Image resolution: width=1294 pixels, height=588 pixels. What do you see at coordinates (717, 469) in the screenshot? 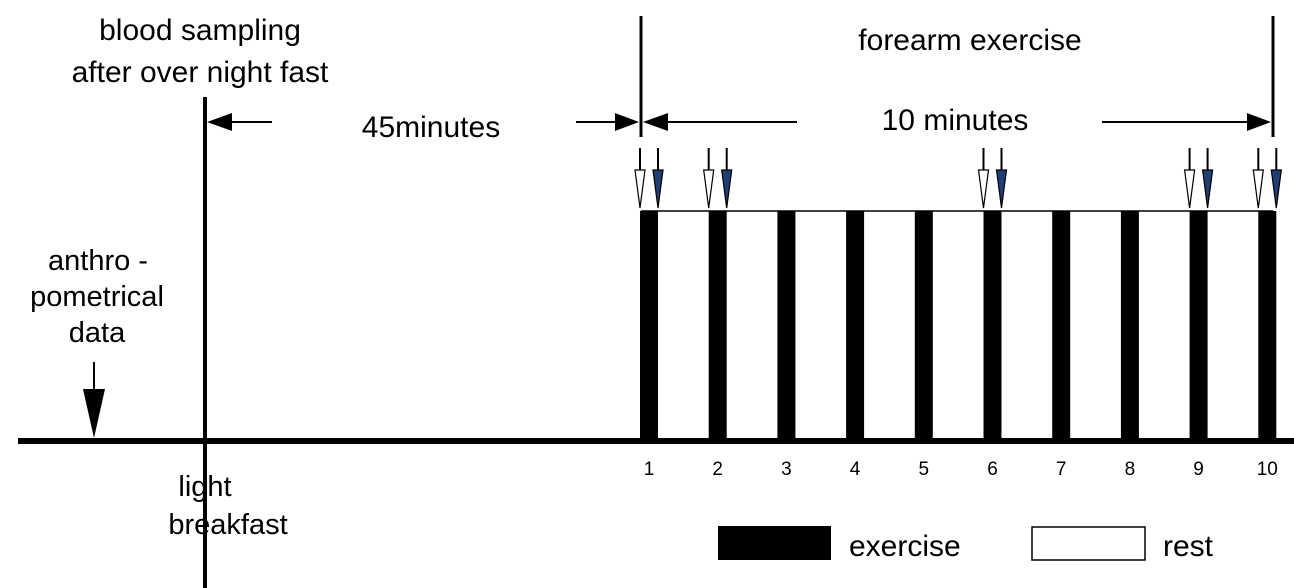
I see `bout-tick-label-2: 2` at bounding box center [717, 469].